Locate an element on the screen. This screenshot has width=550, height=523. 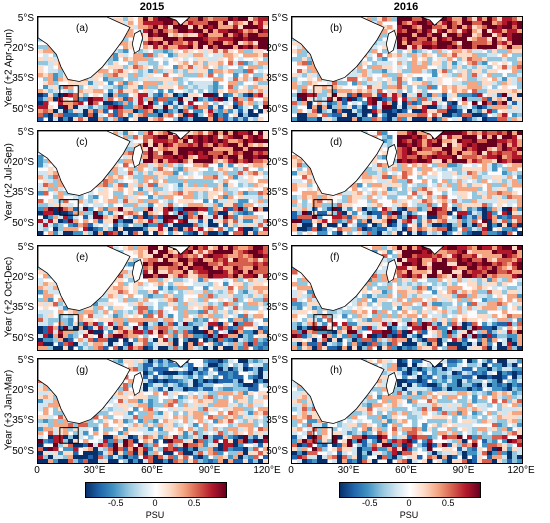
map-panel: (c) is located at coordinates (153, 183).